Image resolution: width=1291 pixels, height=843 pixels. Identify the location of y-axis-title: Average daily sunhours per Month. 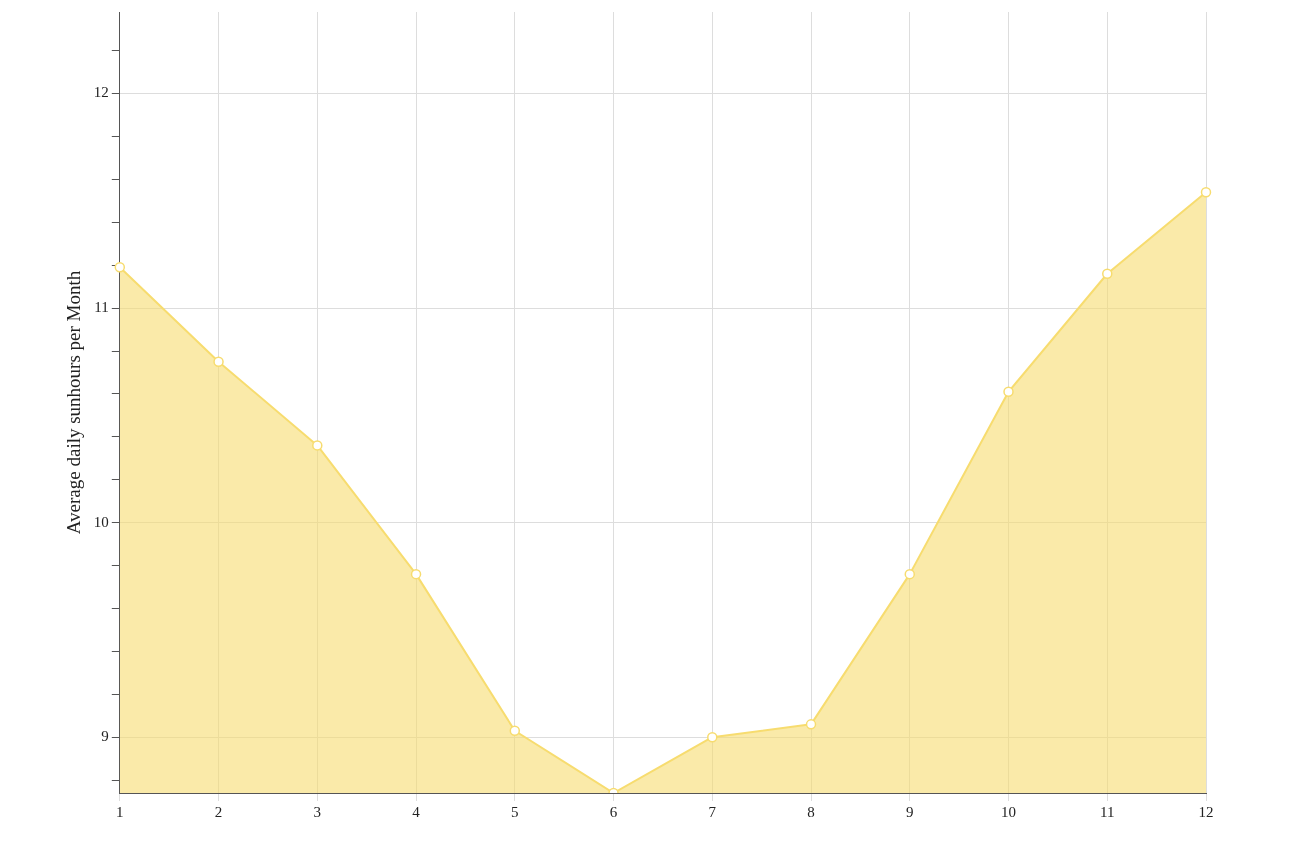
(74, 402).